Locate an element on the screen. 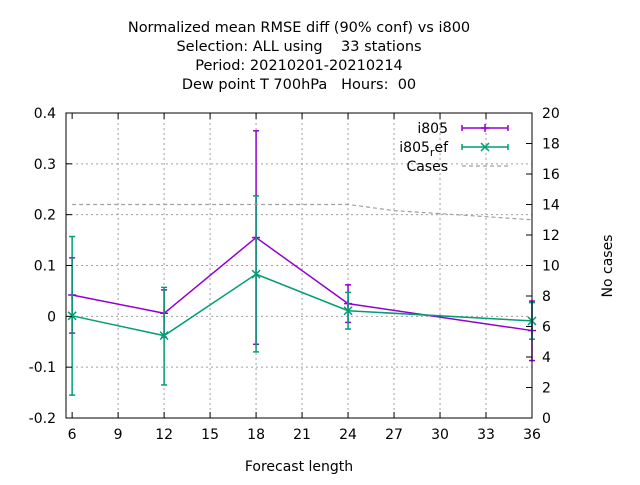 This screenshot has width=640, height=485. x-tick-label: 24 is located at coordinates (348, 435).